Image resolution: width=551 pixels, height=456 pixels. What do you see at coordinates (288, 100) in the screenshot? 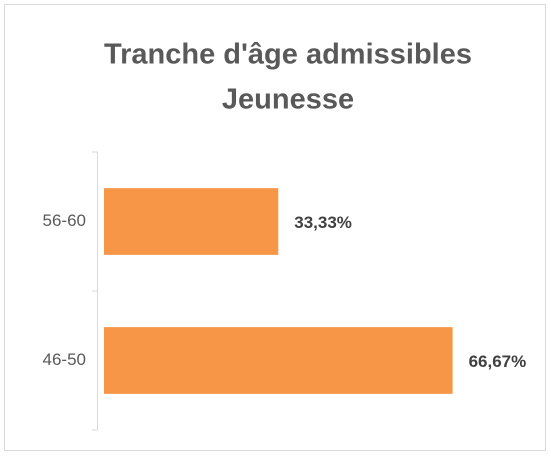
I see `chart-title: Jeunesse` at bounding box center [288, 100].